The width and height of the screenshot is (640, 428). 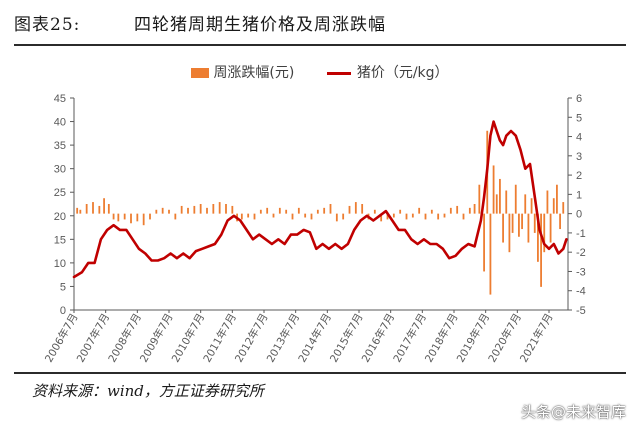 I want to click on figure-title: 图表25: 四轮猪周期生猪价格及周涨跌幅, so click(x=200, y=22).